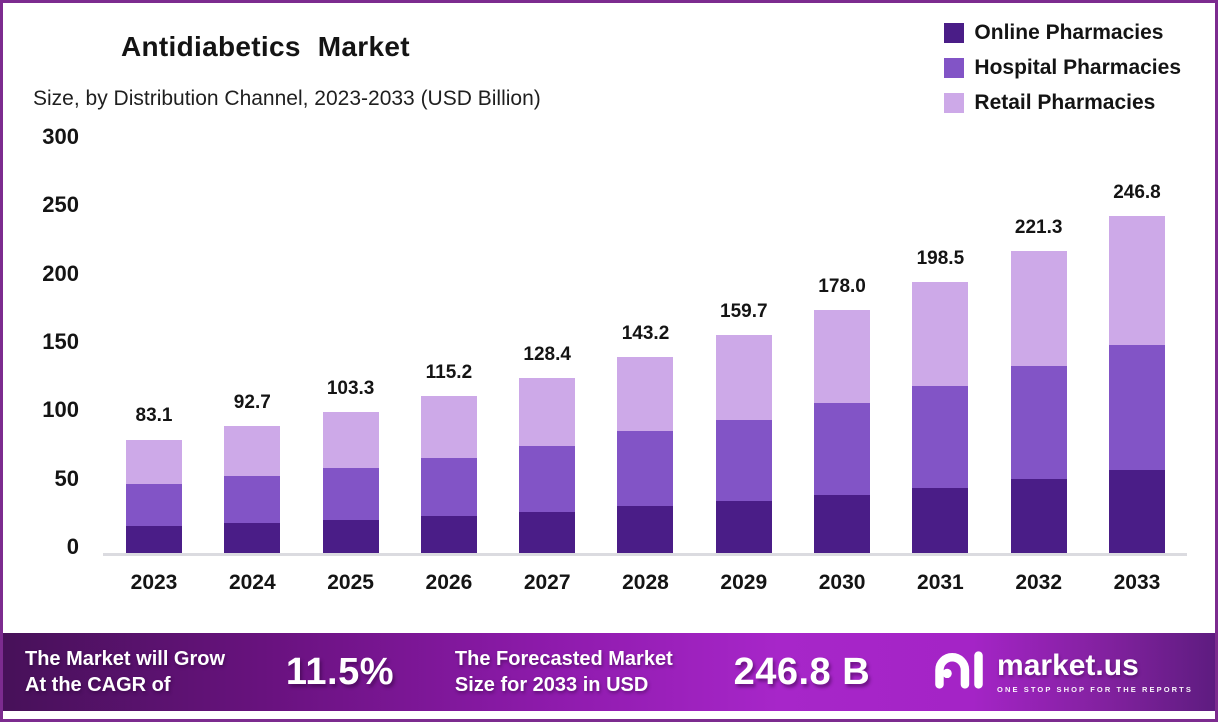 This screenshot has height=722, width=1218. Describe the element at coordinates (547, 582) in the screenshot. I see `x-axis-category-label: 2027` at that location.